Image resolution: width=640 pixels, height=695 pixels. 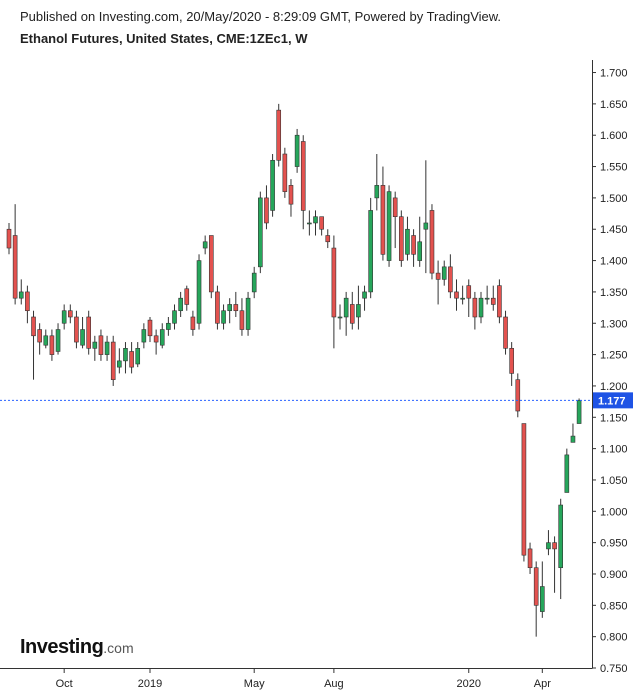 I want to click on y-tick-label: 1.150, so click(x=614, y=418).